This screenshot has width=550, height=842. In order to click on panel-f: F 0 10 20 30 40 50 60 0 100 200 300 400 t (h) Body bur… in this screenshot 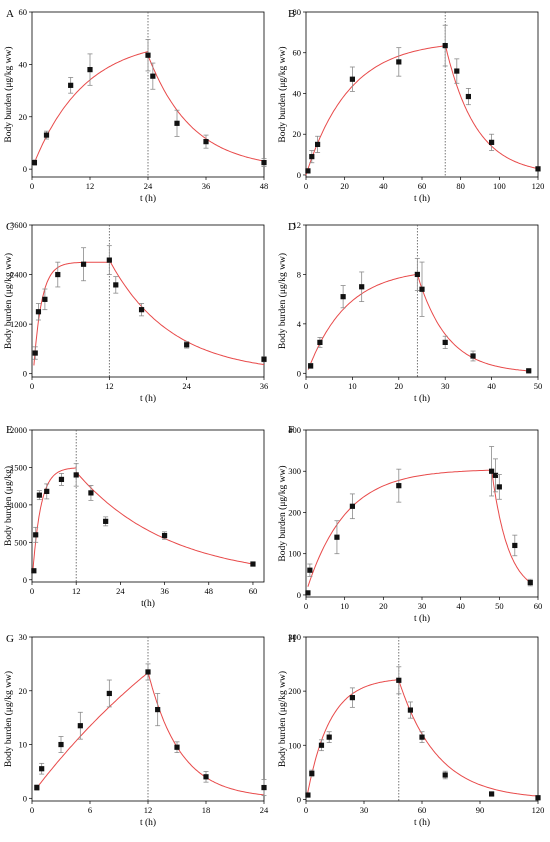, I will do `click(409, 524)`.